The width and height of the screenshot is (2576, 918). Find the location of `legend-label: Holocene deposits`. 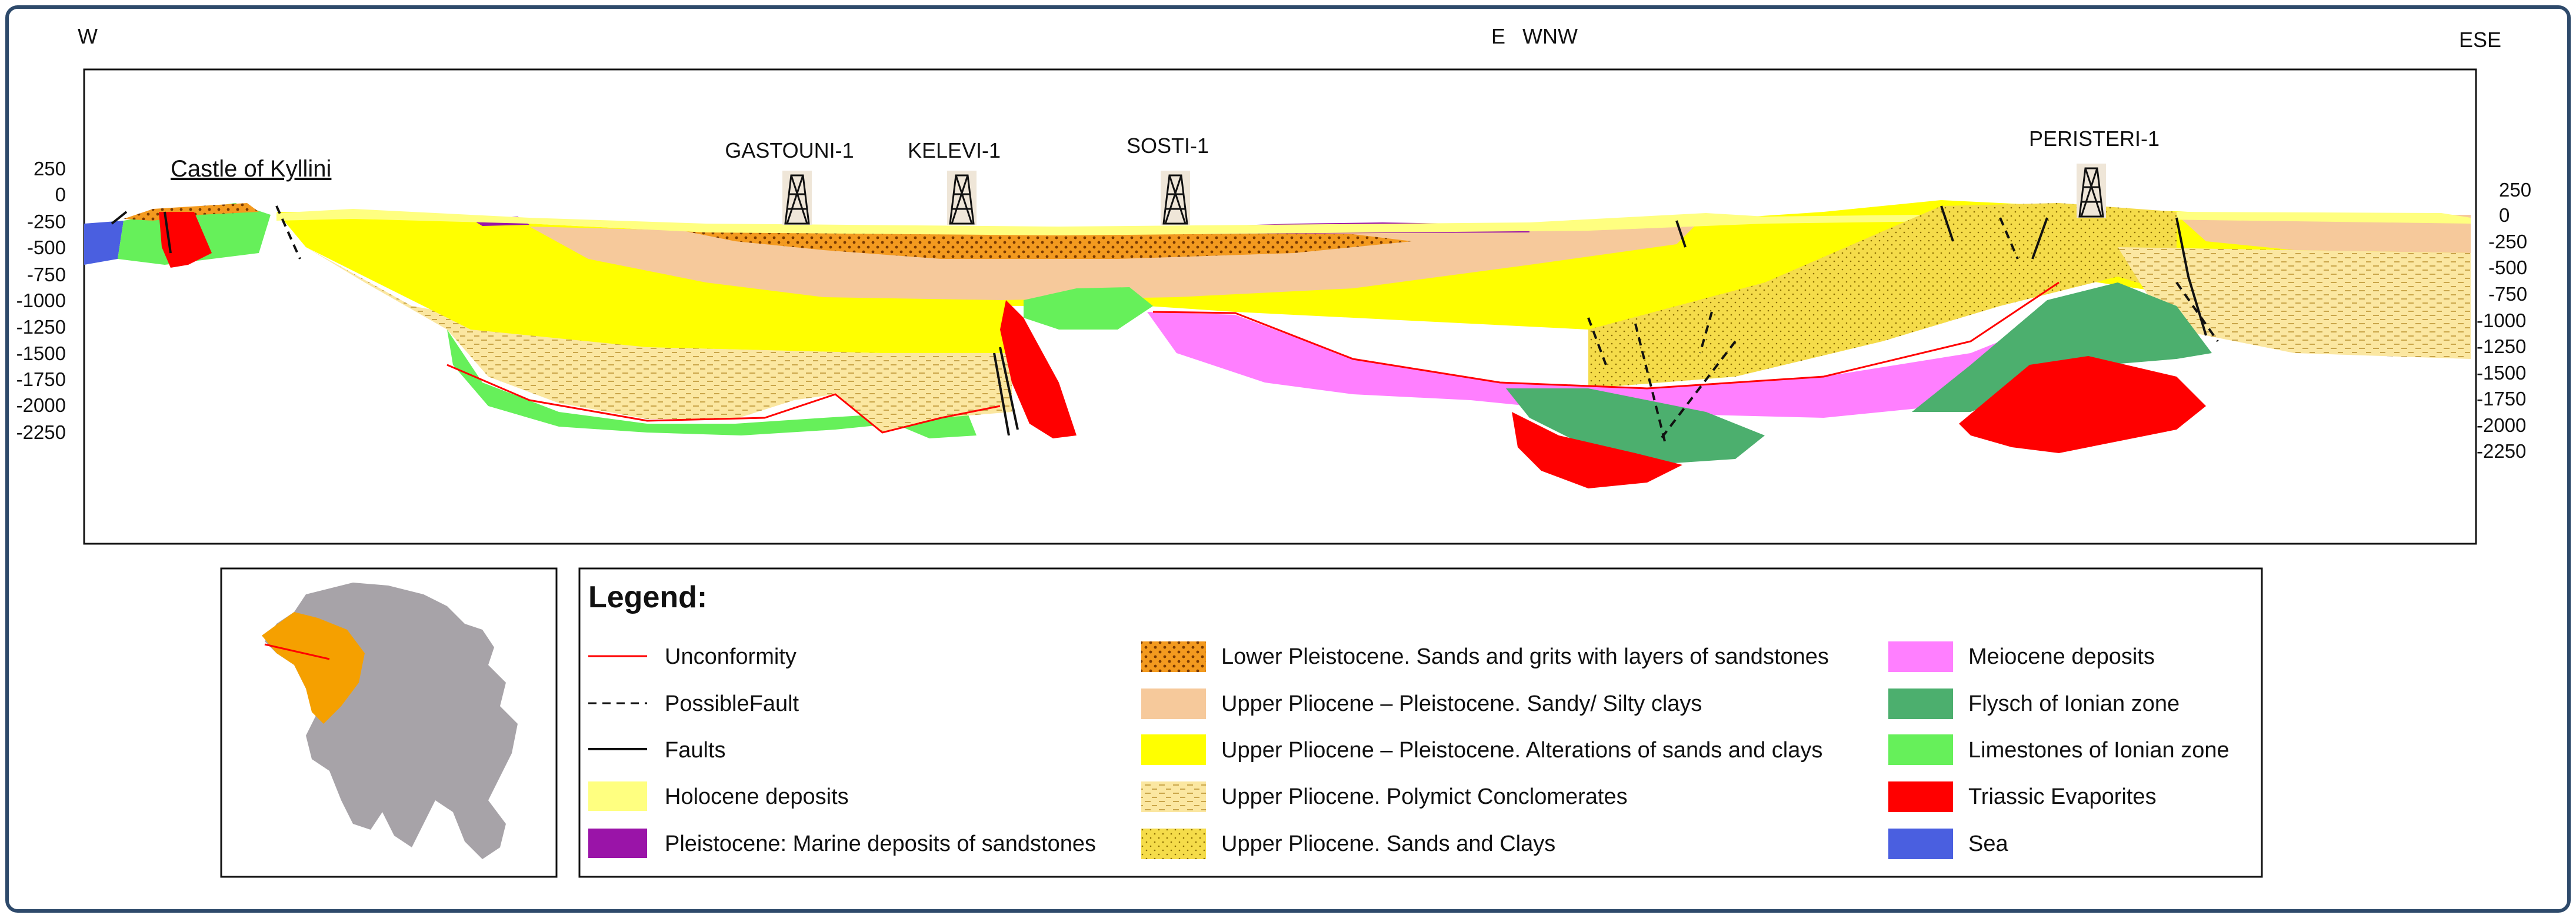

legend-label: Holocene deposits is located at coordinates (757, 796).